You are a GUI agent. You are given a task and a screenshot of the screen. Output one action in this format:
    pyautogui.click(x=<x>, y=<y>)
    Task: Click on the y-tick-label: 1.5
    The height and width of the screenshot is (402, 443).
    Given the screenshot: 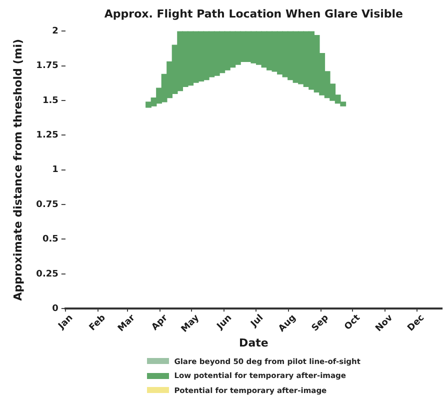 What is the action you would take?
    pyautogui.click(x=50, y=101)
    